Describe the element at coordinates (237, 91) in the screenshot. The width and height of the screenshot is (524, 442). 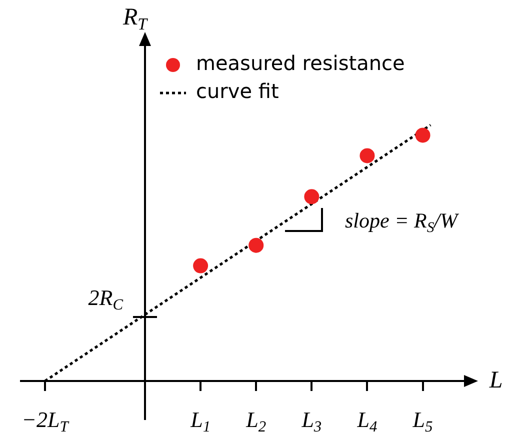
I see `legend-label: curve fit` at that location.